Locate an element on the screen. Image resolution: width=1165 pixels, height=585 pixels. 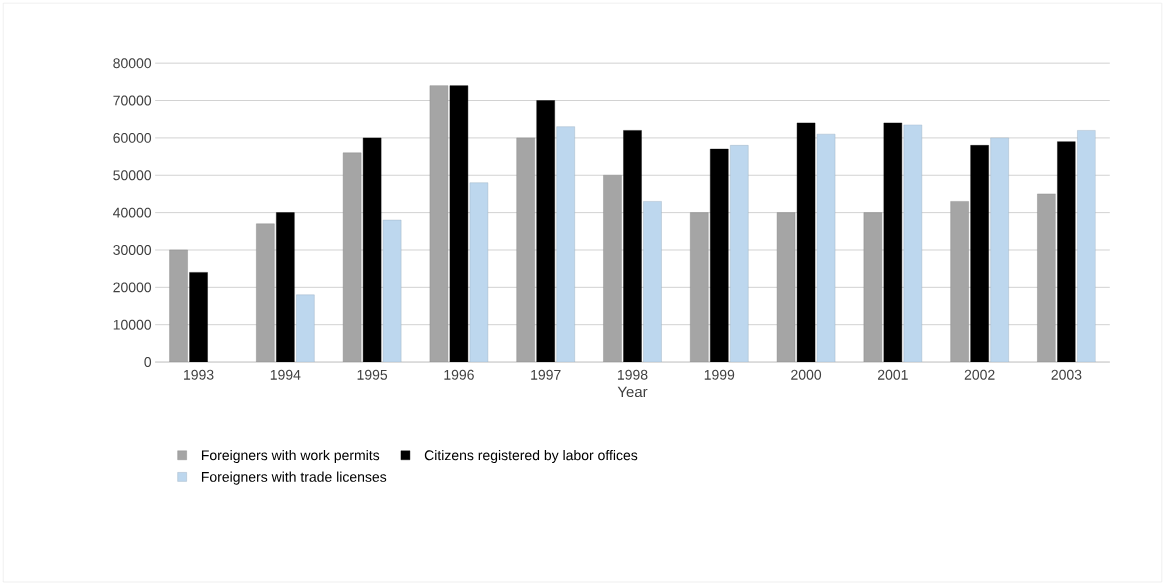
x-tick-label: 1996 is located at coordinates (459, 374).